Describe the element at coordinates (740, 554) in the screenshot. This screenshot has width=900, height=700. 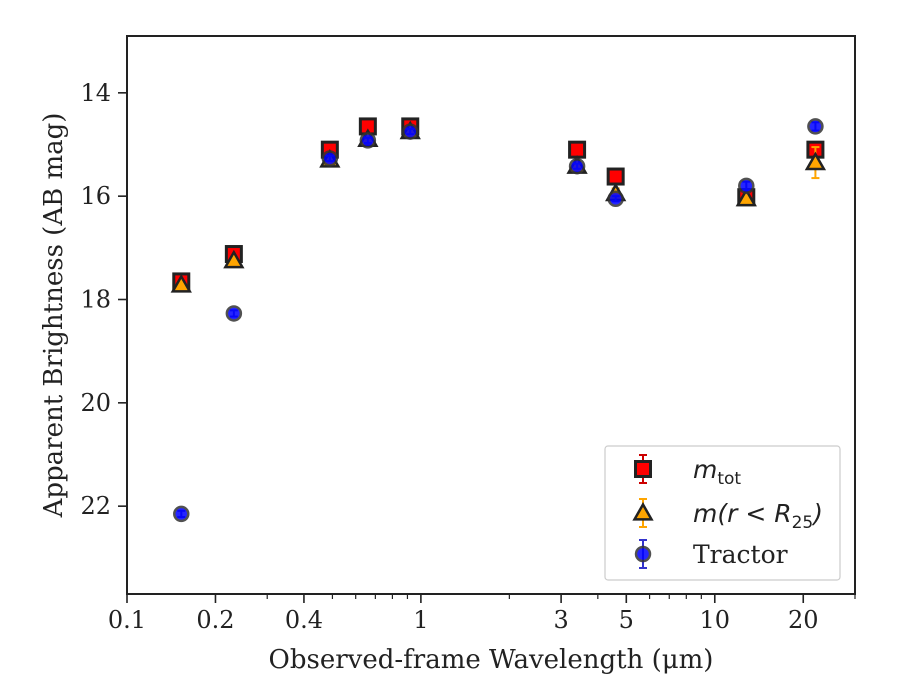
I see `legend-label: Tractor` at that location.